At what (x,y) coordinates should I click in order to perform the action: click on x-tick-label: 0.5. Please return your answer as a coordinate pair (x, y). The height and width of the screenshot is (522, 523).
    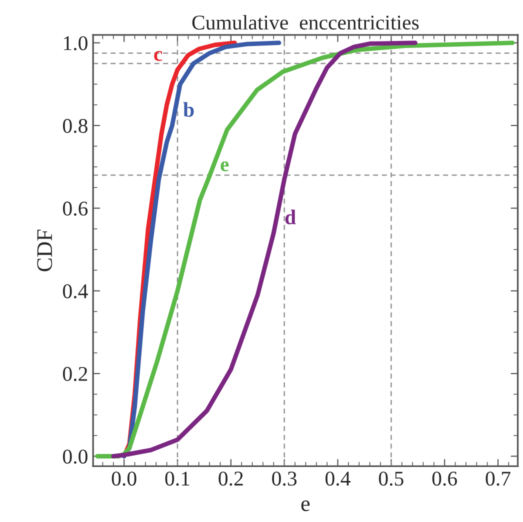
    Looking at the image, I should click on (391, 479).